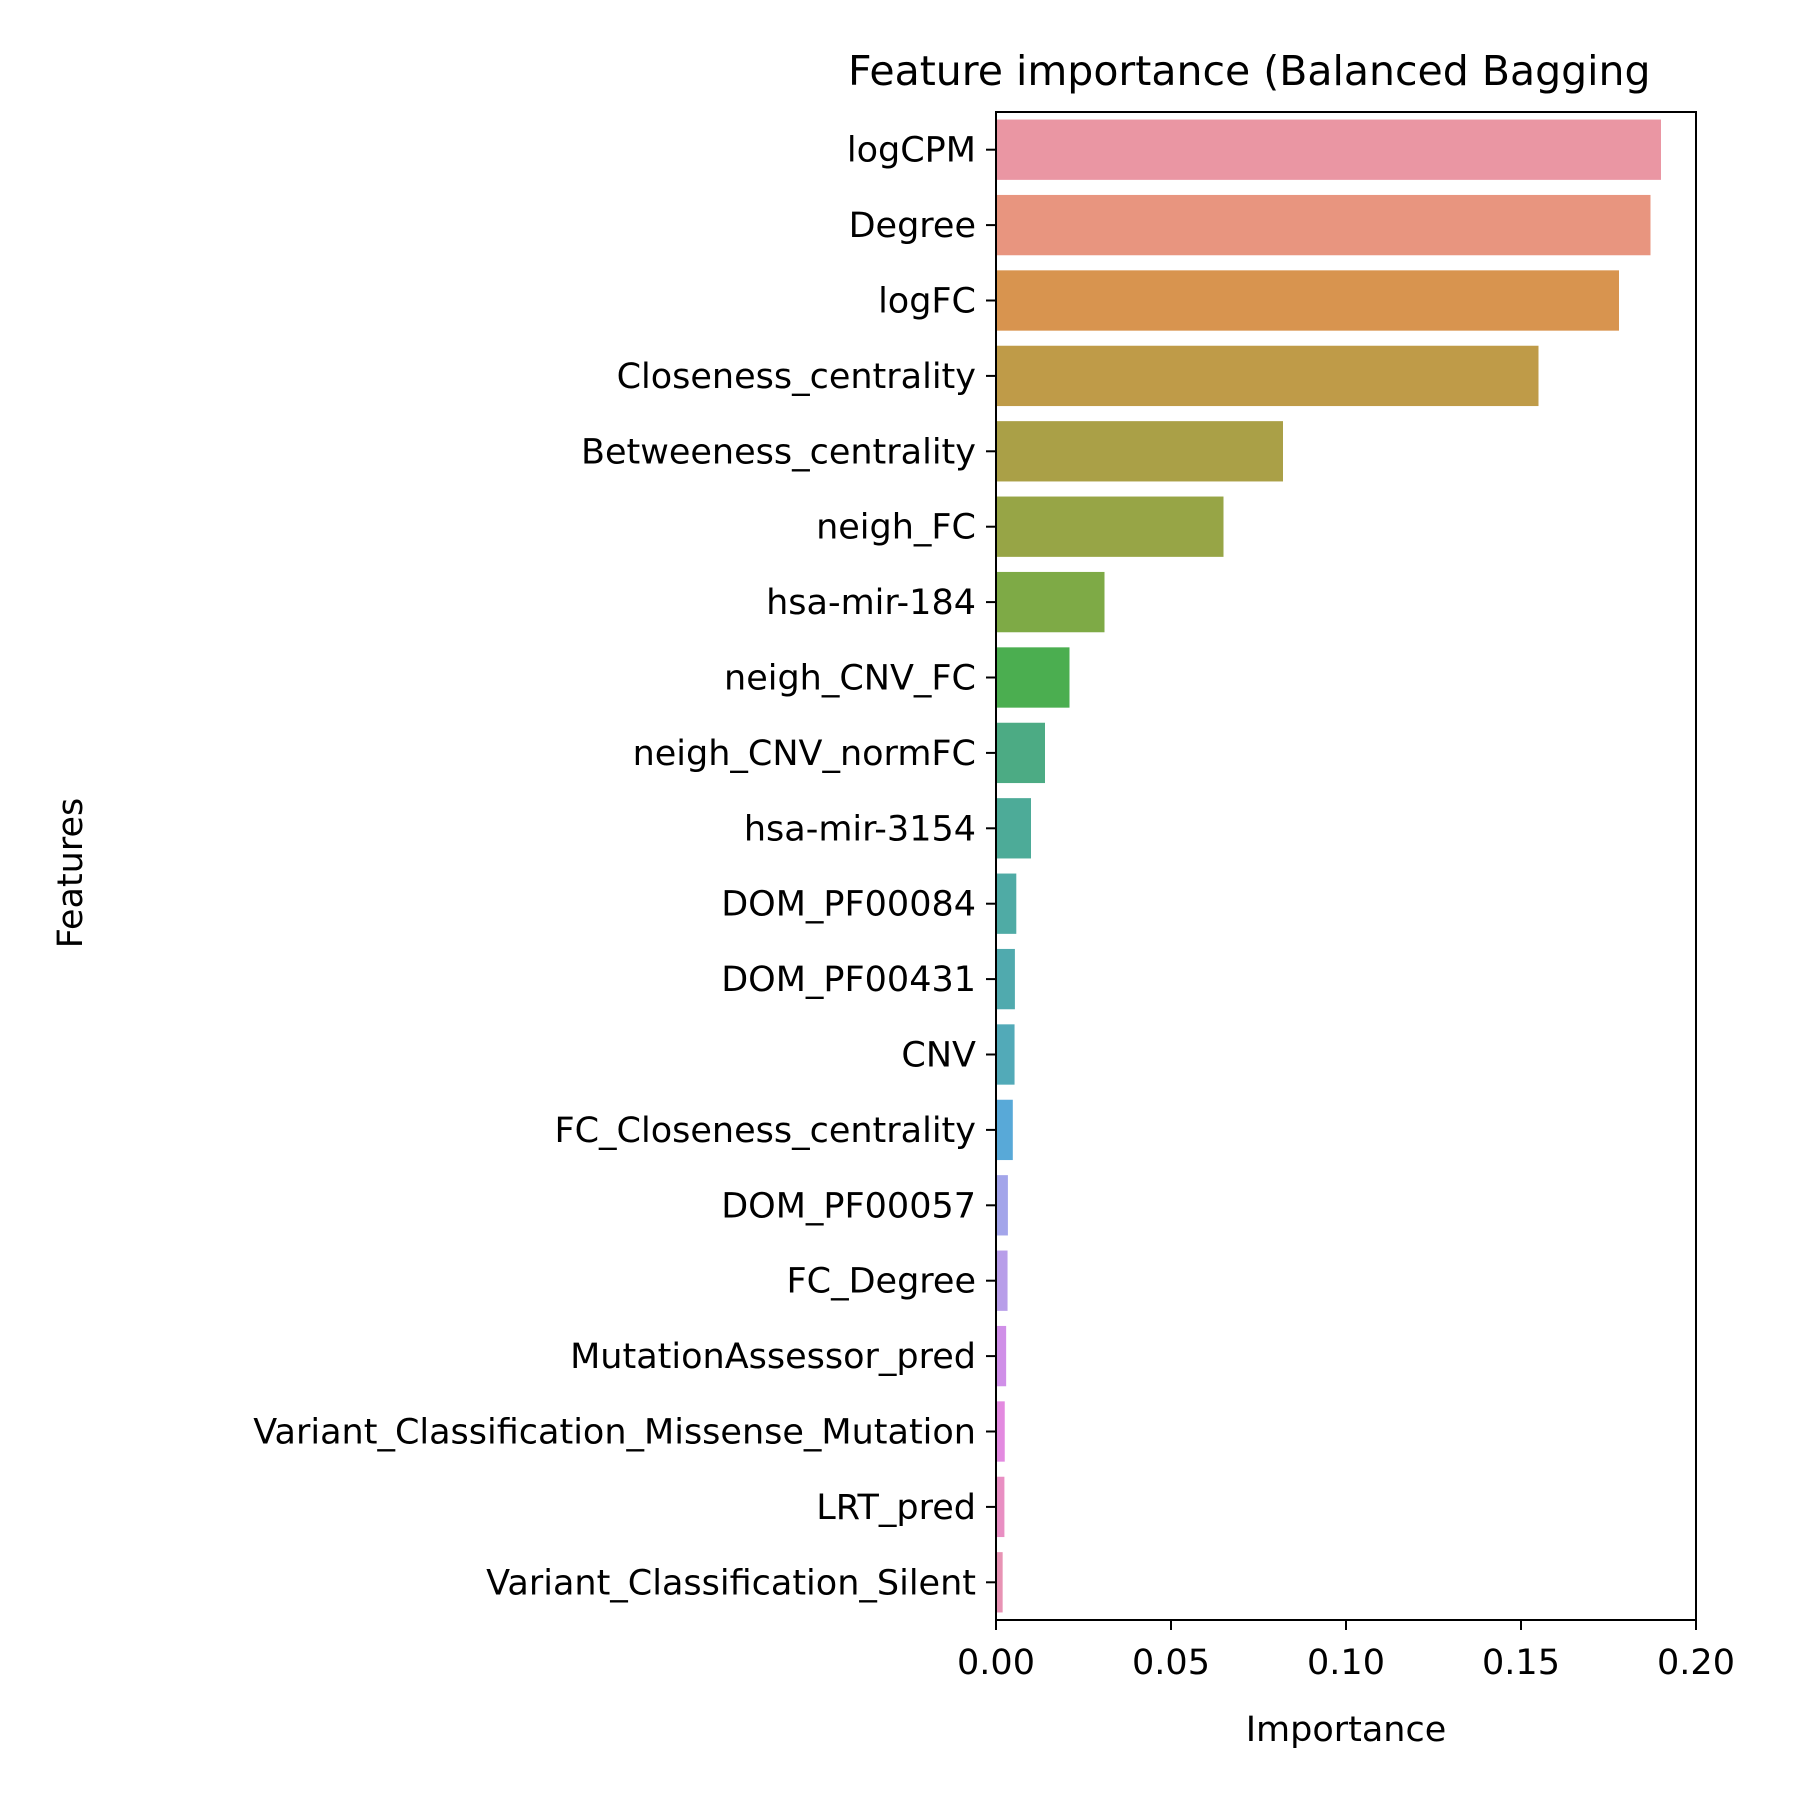  I want to click on bar-DOM_PF00084, so click(1006, 903).